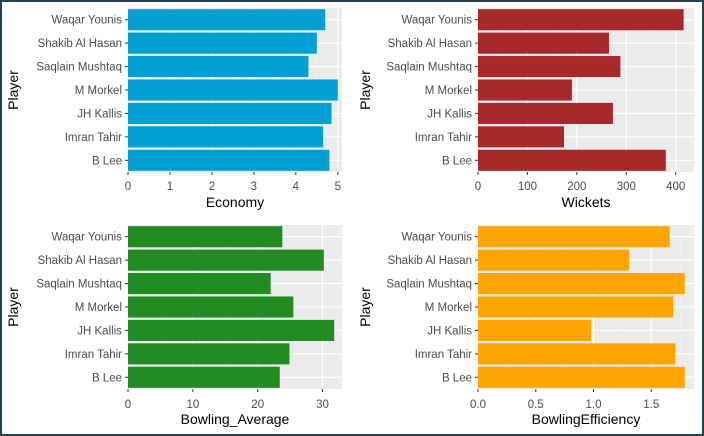 The image size is (704, 436). What do you see at coordinates (192, 405) in the screenshot?
I see `x-tick-label: 10` at bounding box center [192, 405].